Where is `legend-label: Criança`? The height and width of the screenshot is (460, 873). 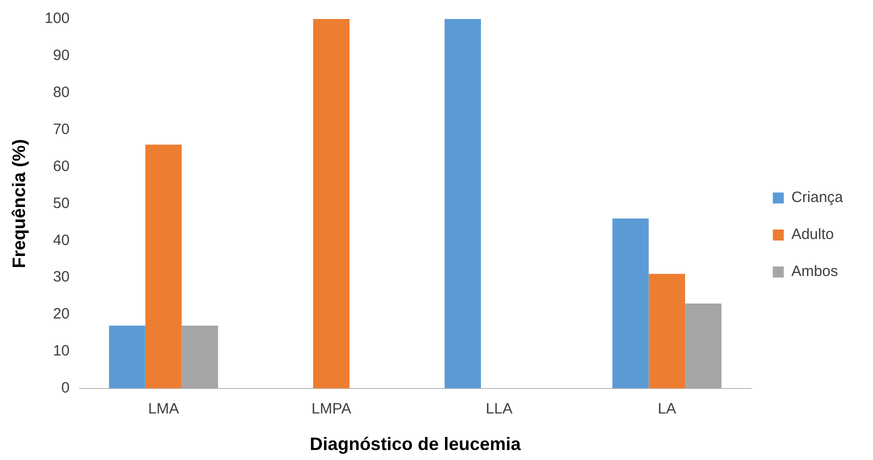
legend-label: Criança is located at coordinates (817, 197).